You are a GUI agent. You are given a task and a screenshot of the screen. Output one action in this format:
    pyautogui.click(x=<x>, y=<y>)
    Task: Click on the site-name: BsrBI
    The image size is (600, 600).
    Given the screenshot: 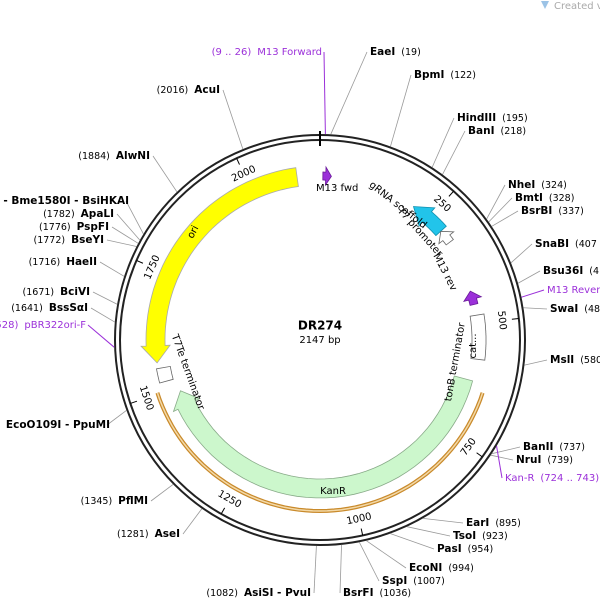 What is the action you would take?
    pyautogui.click(x=536, y=211)
    